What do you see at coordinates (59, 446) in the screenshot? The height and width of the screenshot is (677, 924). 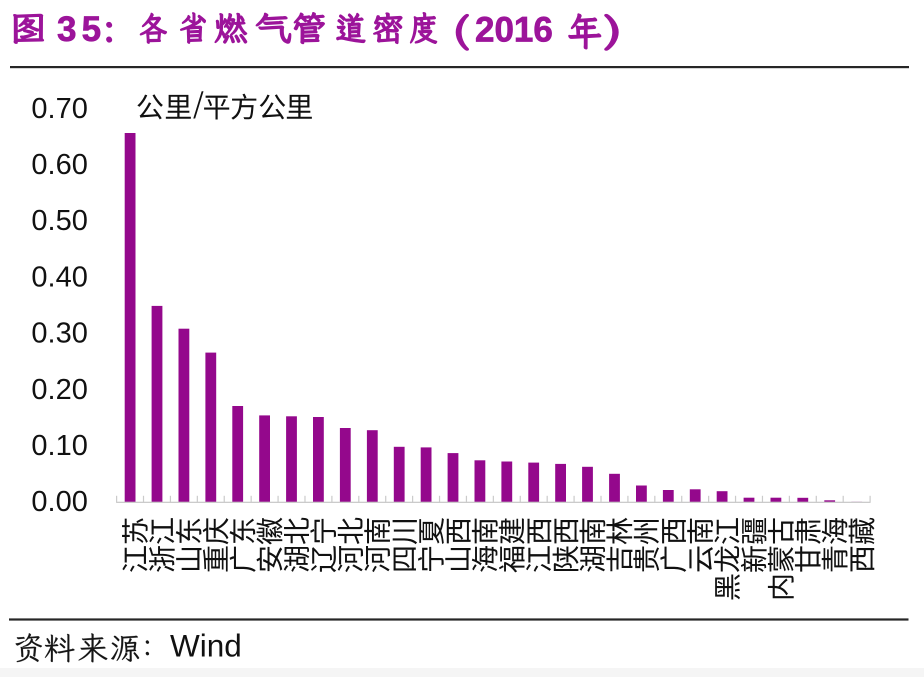 I see `svg-text: 0.10` at bounding box center [59, 446].